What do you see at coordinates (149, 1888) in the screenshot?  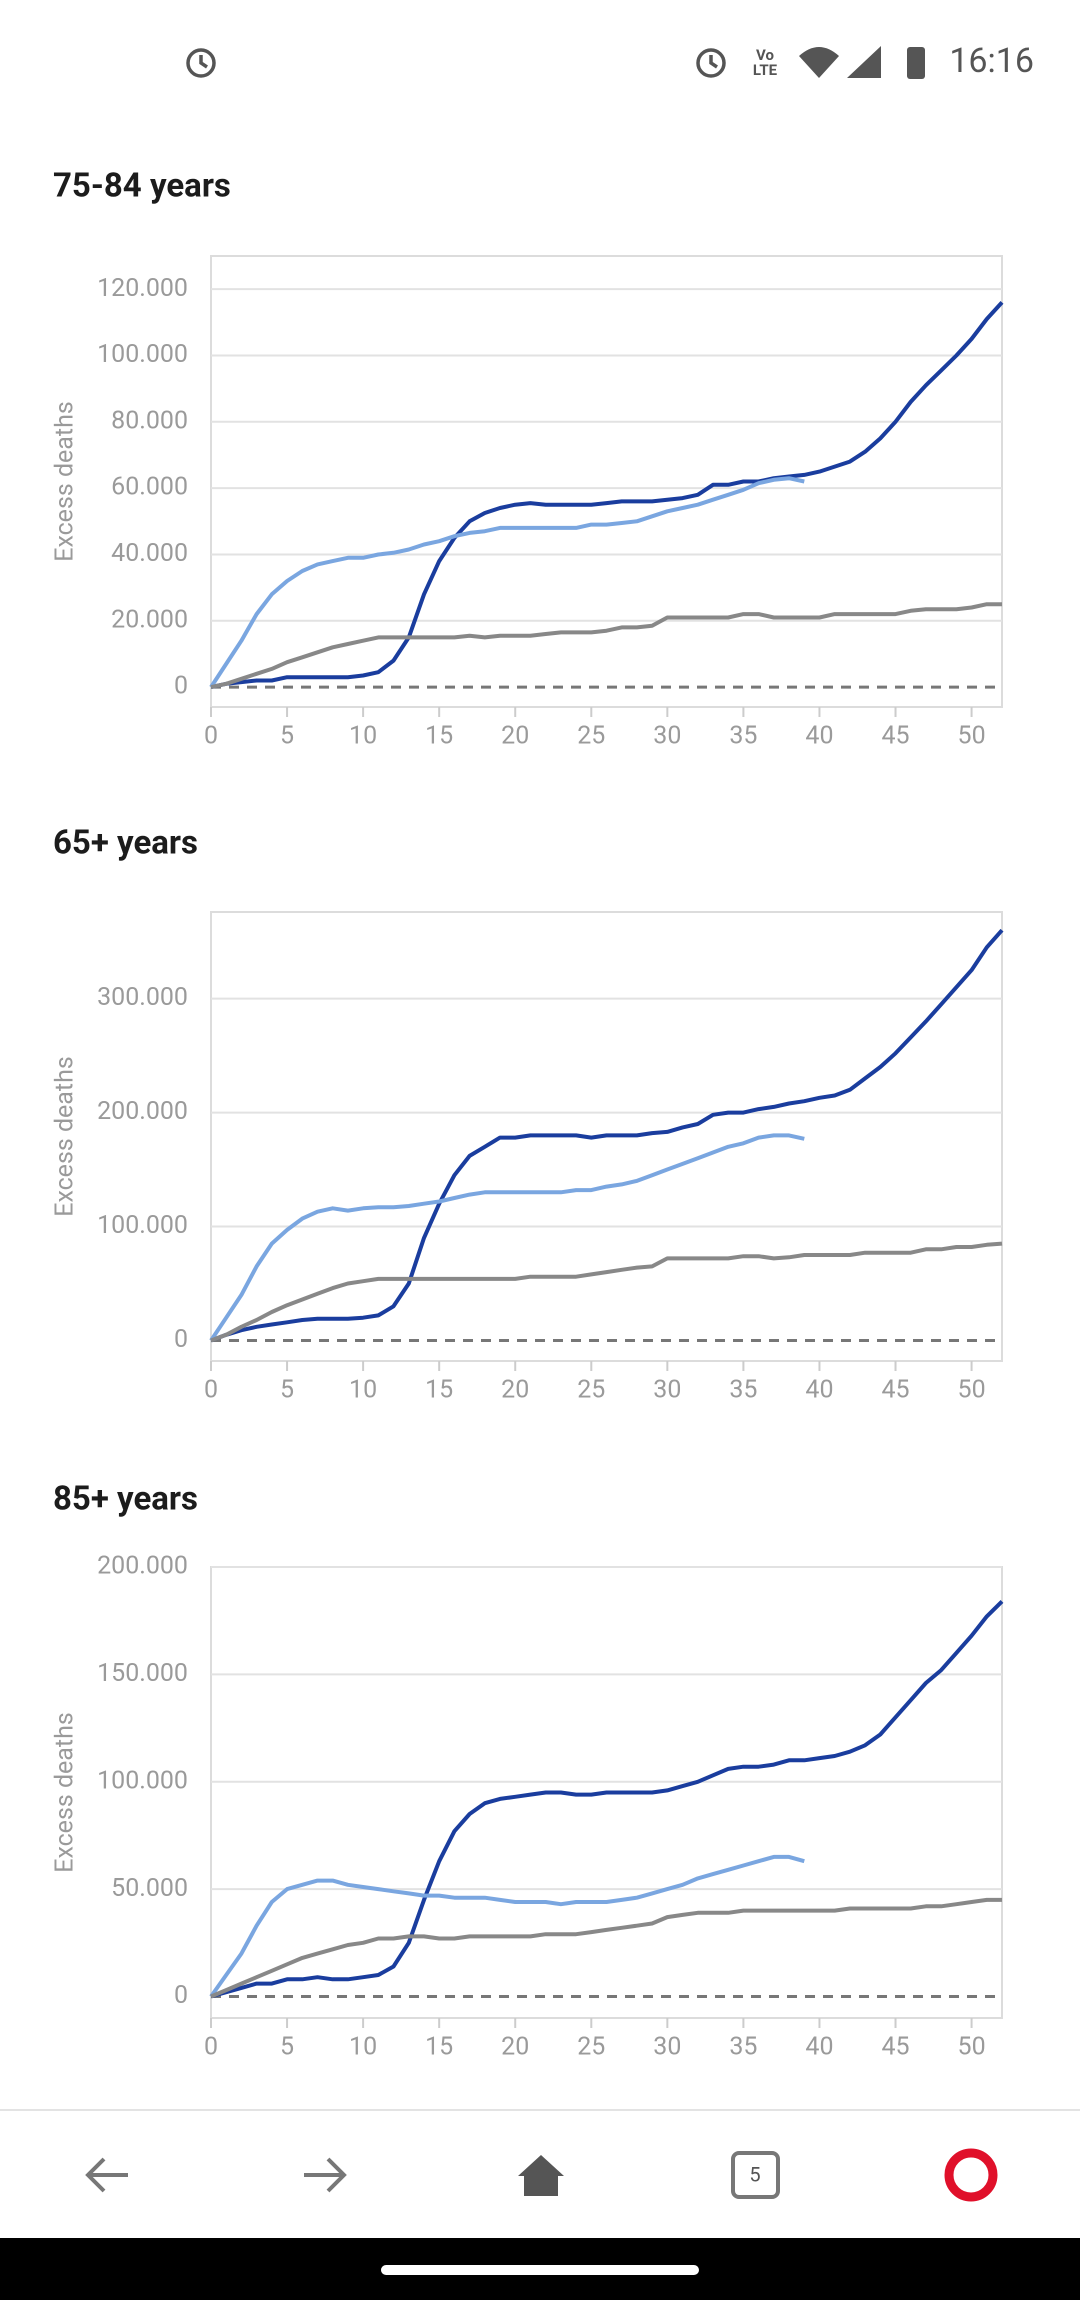 I see `y-tick-label: 50.000` at bounding box center [149, 1888].